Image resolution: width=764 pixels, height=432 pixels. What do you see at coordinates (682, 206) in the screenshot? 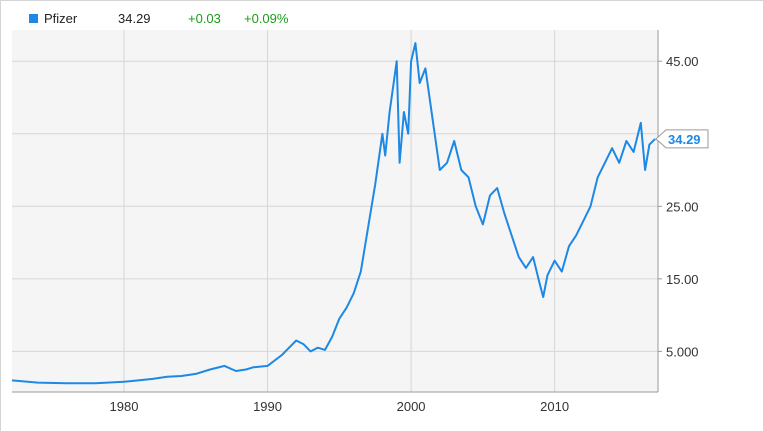
I see `y-tick-label: 25.00` at bounding box center [682, 206].